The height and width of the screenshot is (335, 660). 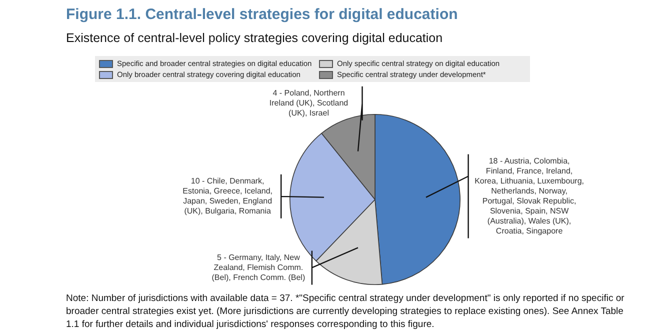 What do you see at coordinates (308, 103) in the screenshot?
I see `data-label: 4 - Poland, Northern Ireland (UK), Scotland (UK), Israel` at bounding box center [308, 103].